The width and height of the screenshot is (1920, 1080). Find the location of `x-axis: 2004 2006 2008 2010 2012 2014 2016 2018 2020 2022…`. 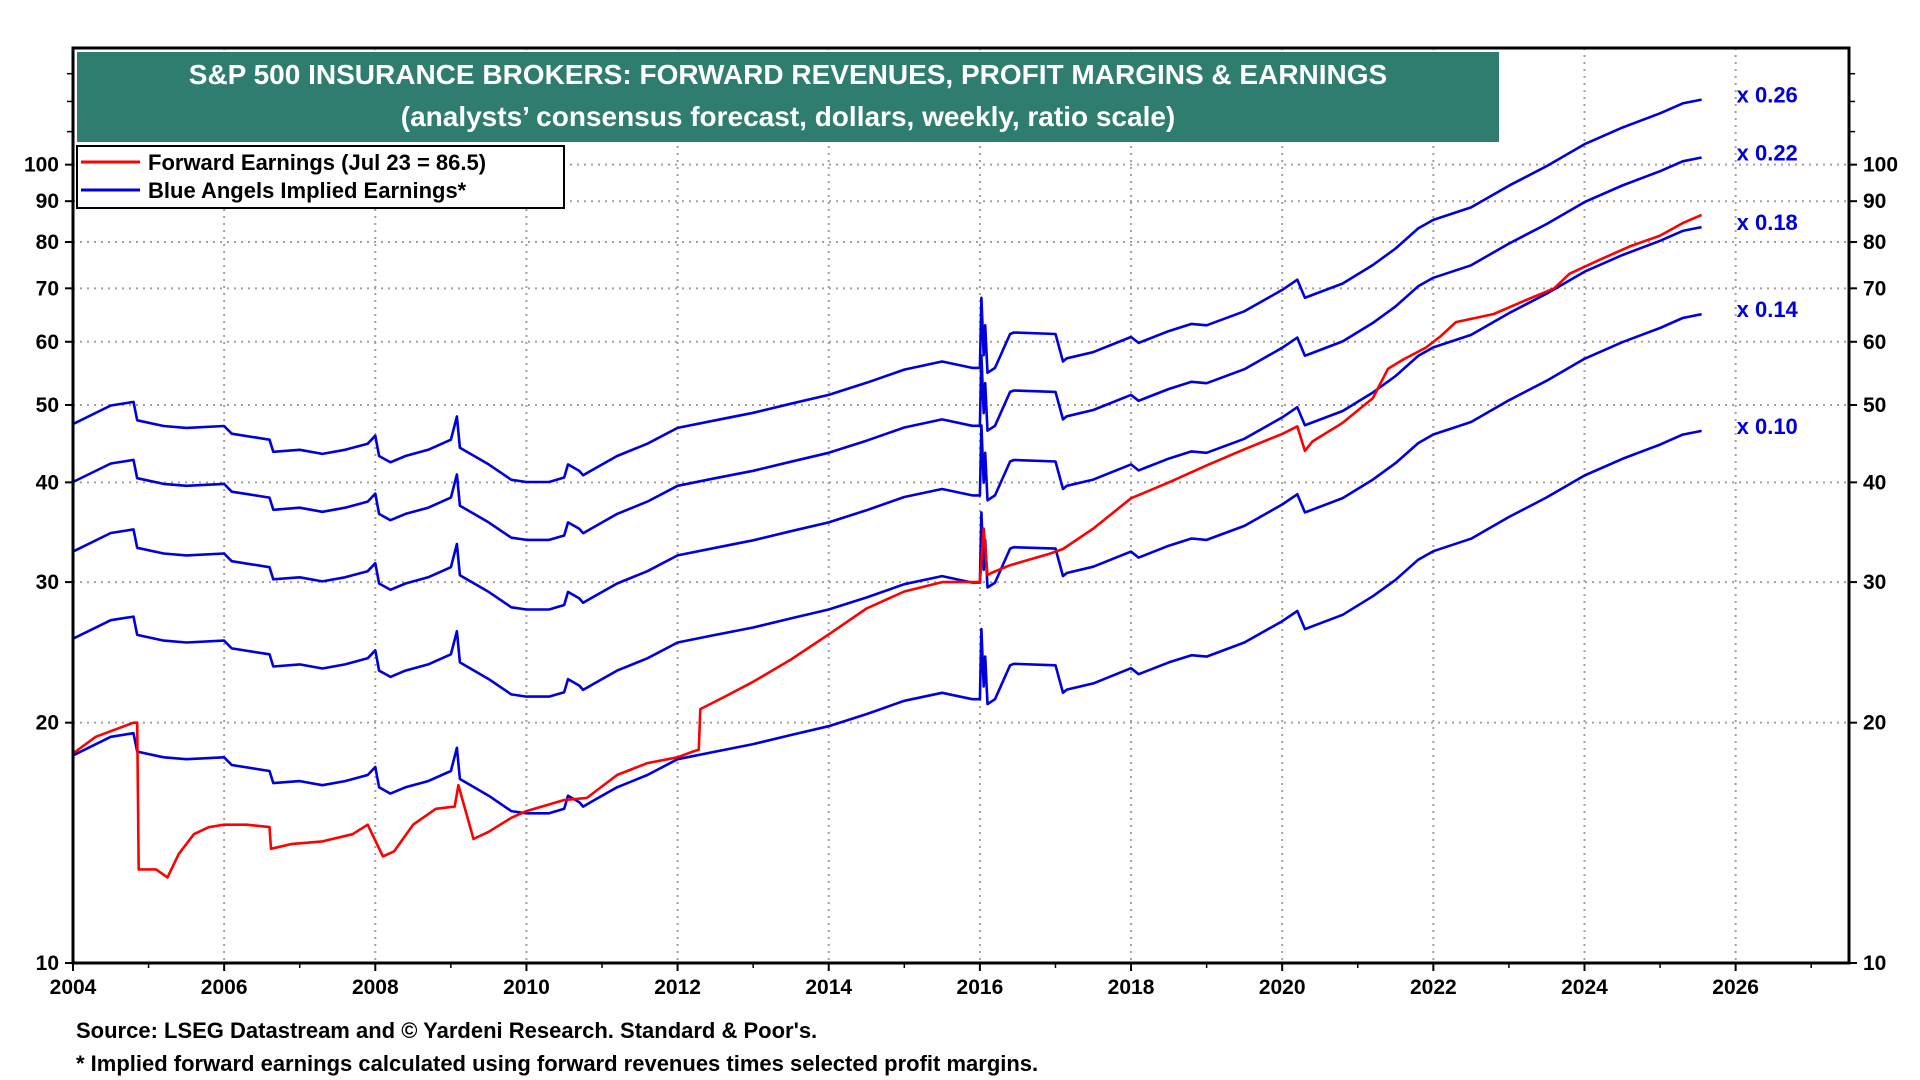

x-axis: 2004 2006 2008 2010 2012 2014 2016 2018 2020 2022… is located at coordinates (931, 981).